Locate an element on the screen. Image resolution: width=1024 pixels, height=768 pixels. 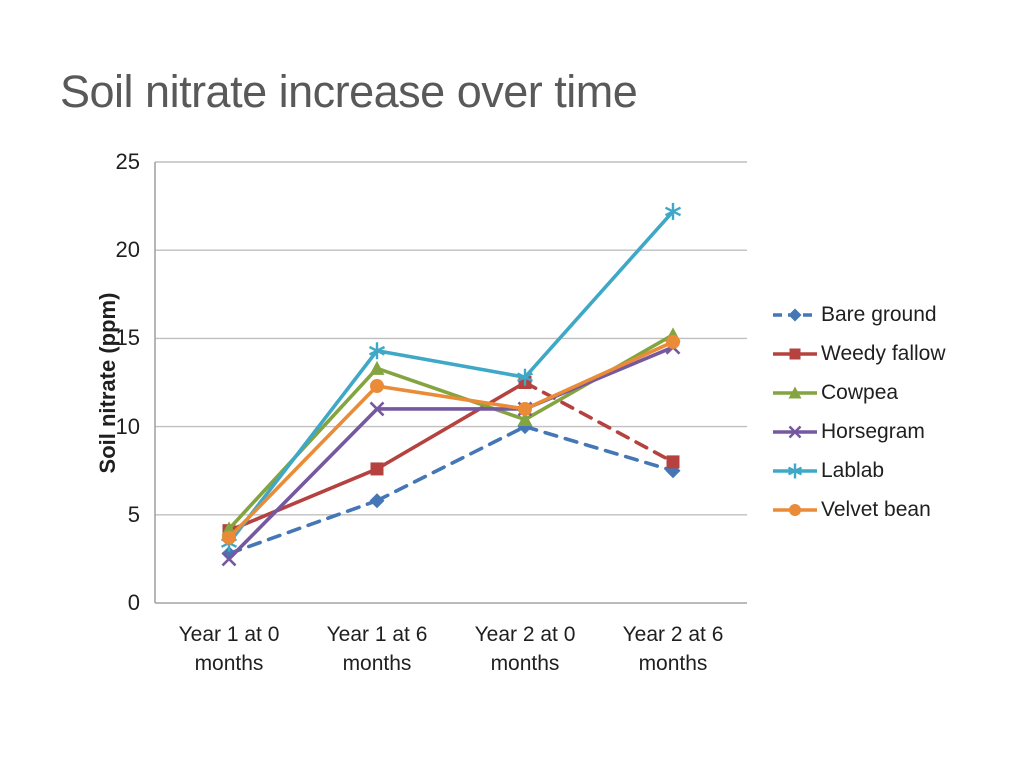
legend-label: Cowpea is located at coordinates (860, 392).